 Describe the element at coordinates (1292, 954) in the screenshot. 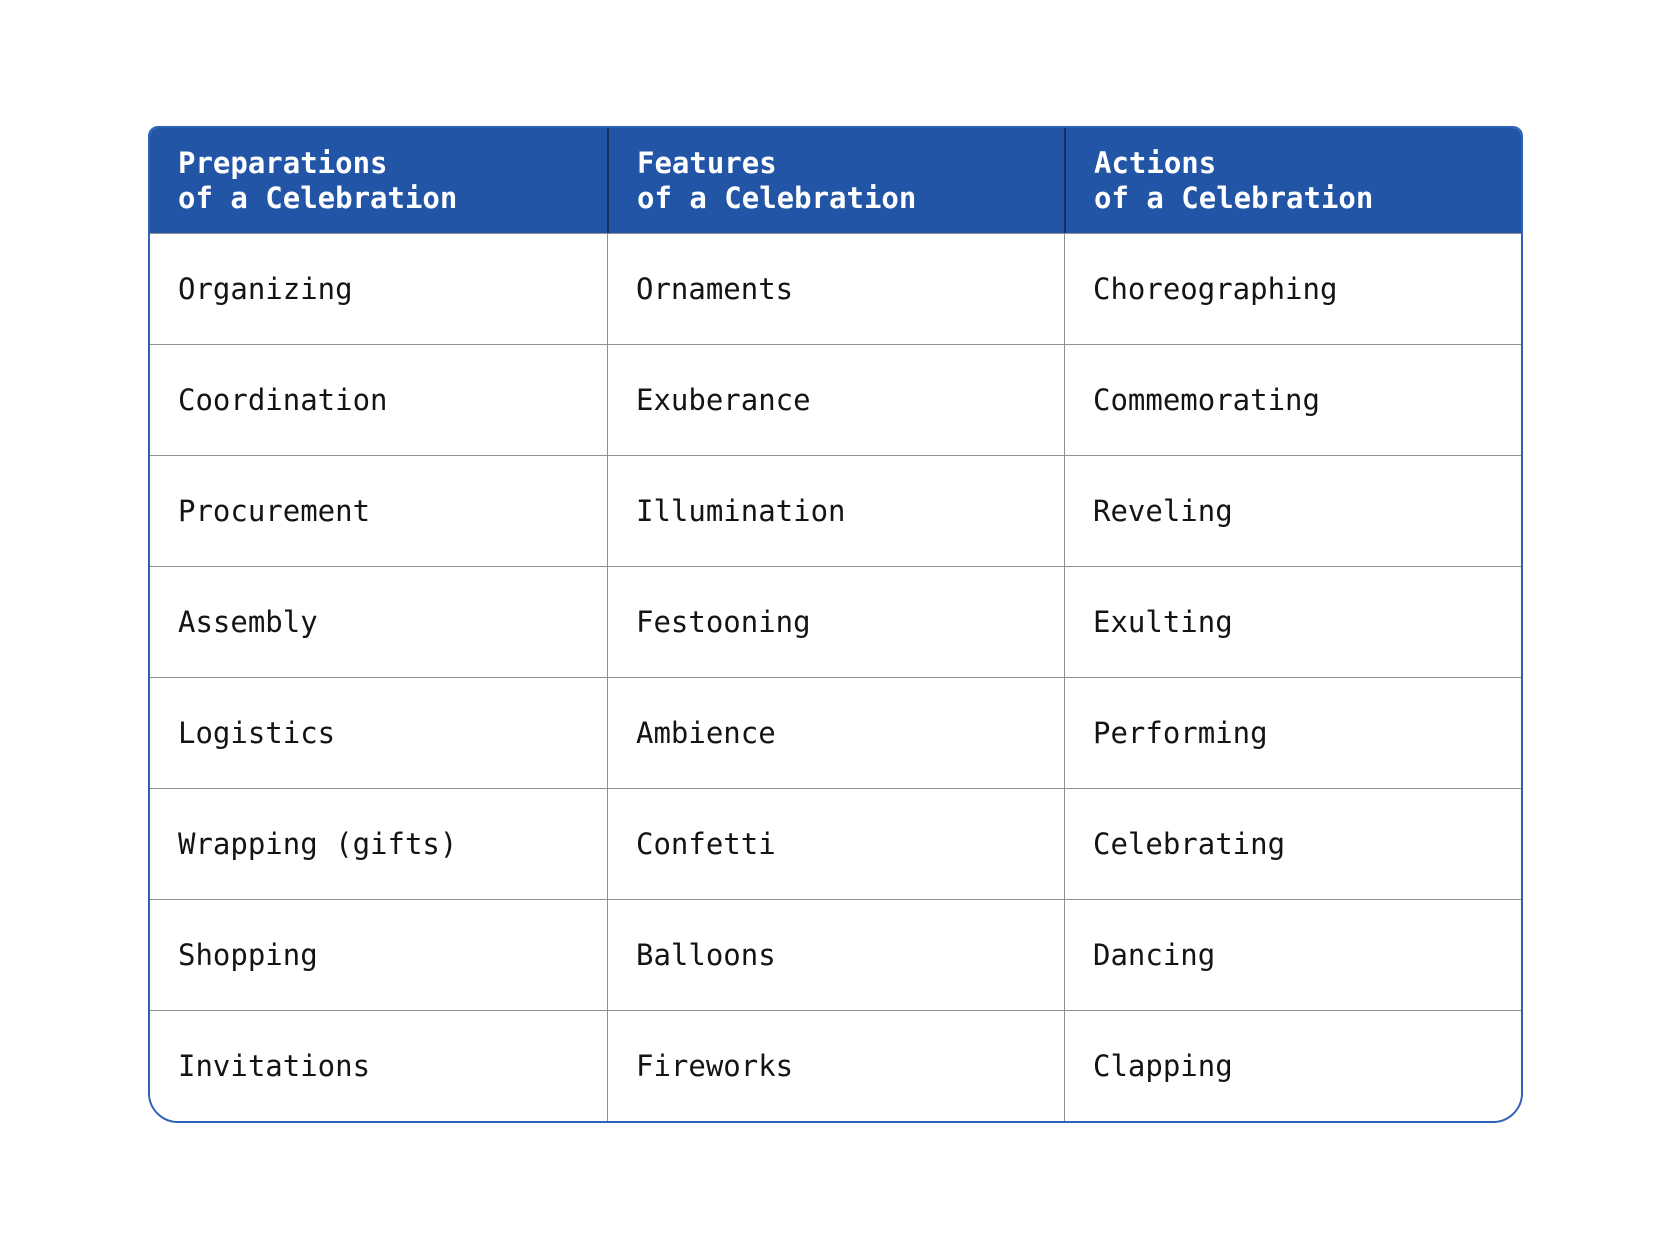

I see `cell-actions-7: Dancing` at that location.